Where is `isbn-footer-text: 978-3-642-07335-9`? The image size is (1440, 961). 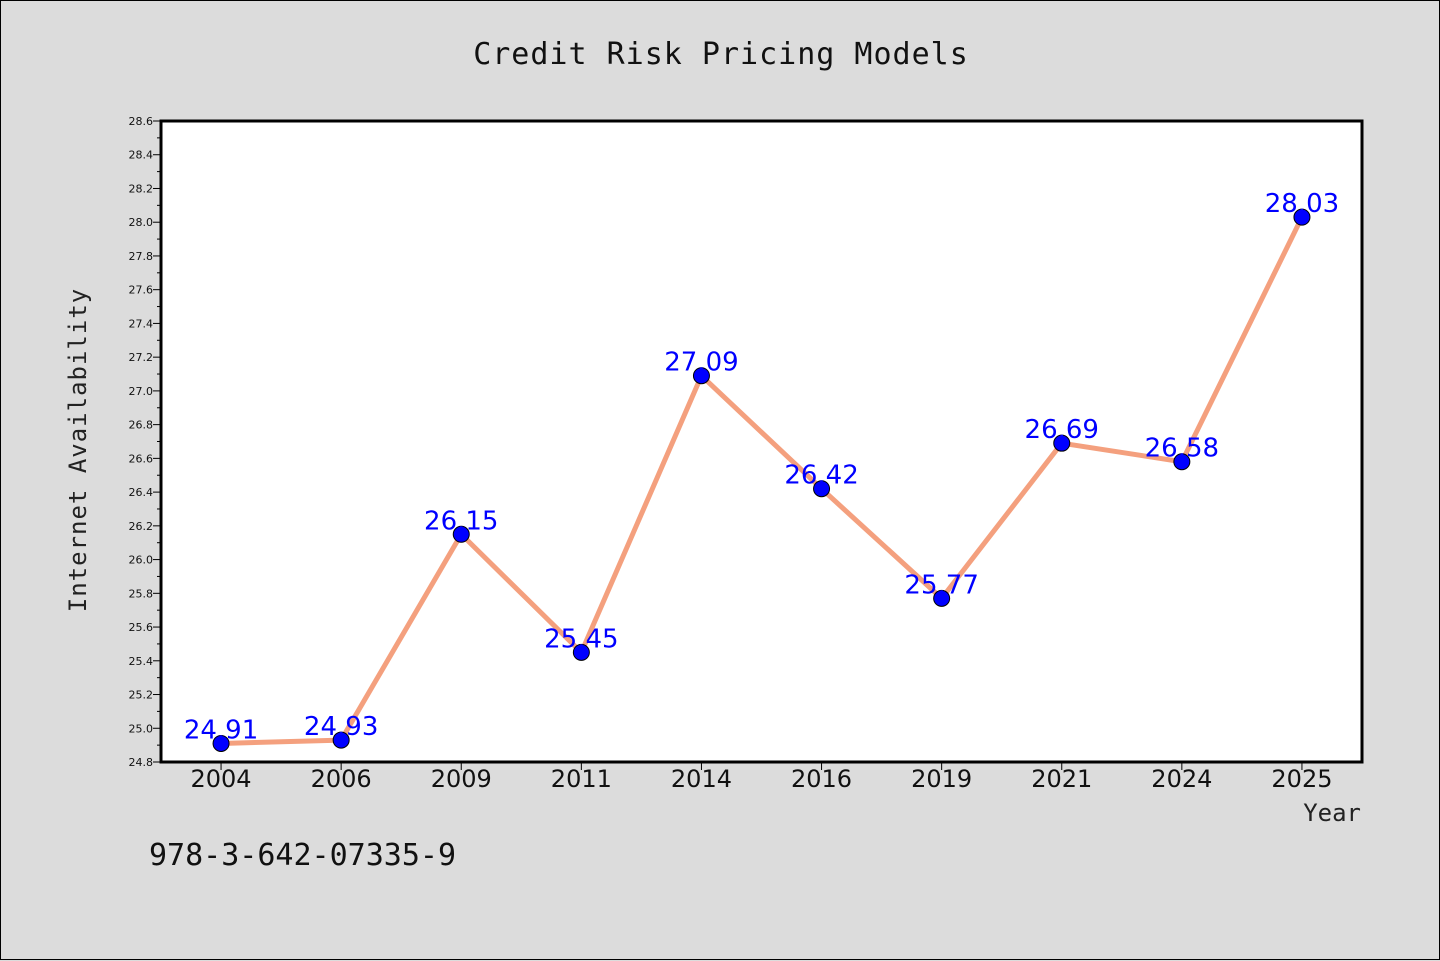
isbn-footer-text: 978-3-642-07335-9 is located at coordinates (302, 855).